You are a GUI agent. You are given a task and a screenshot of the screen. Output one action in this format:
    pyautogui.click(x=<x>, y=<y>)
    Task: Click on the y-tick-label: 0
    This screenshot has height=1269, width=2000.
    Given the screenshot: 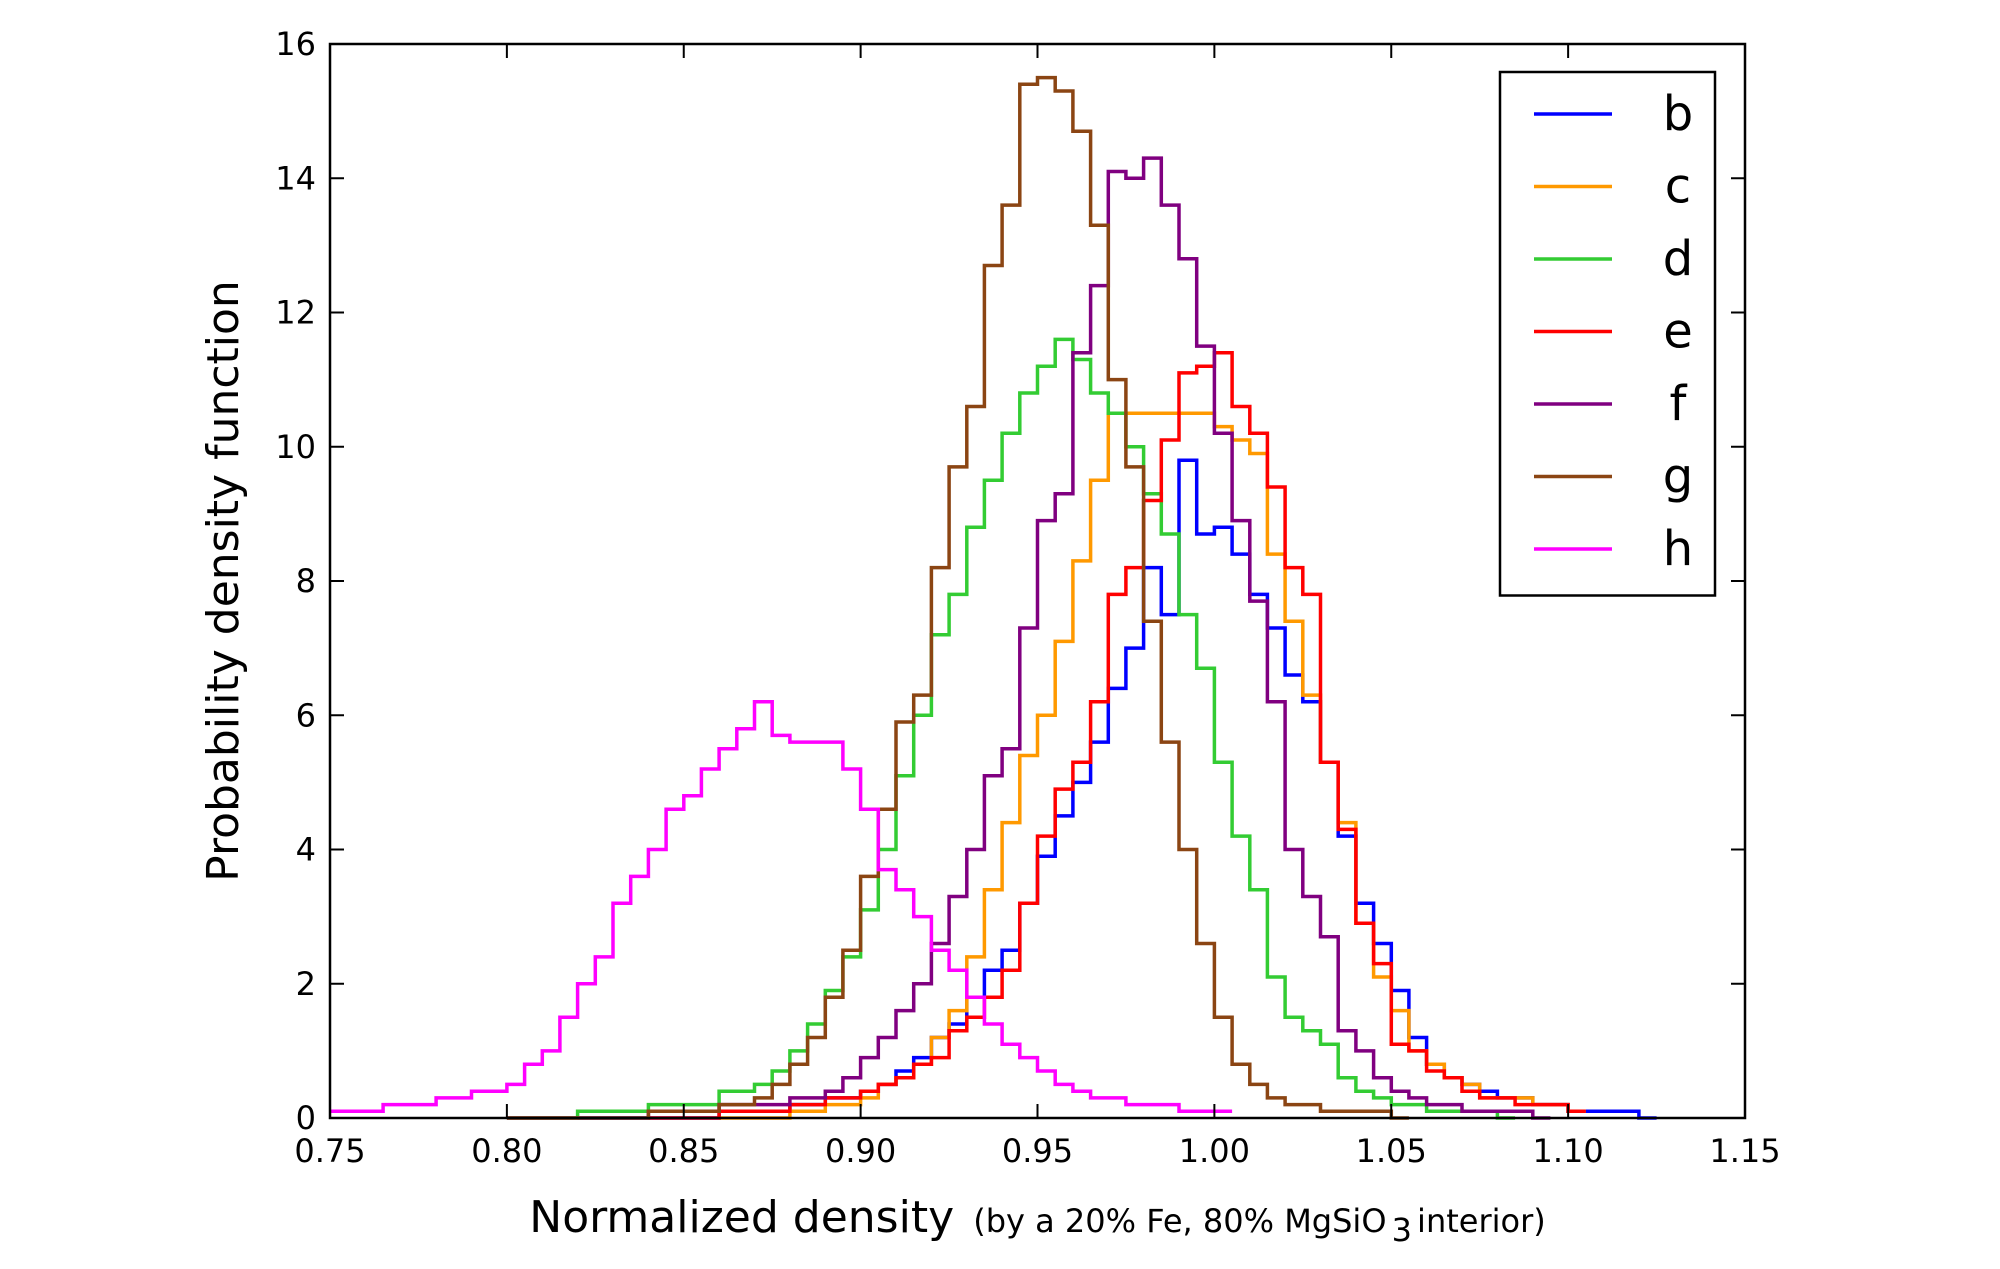 What is the action you would take?
    pyautogui.click(x=306, y=1118)
    